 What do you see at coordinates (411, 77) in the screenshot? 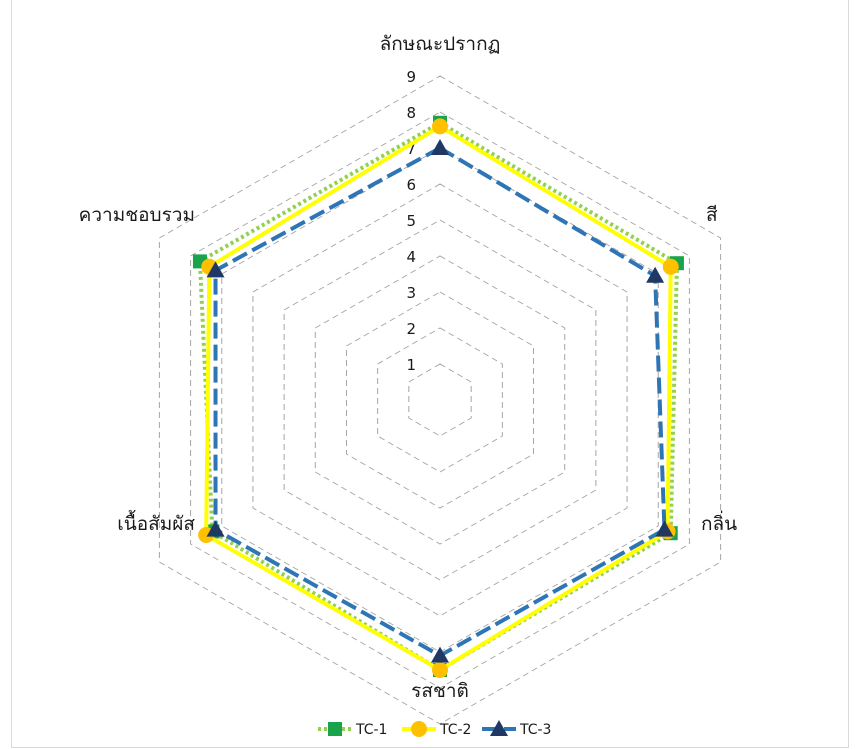
I see `tick-label: 9` at bounding box center [411, 77].